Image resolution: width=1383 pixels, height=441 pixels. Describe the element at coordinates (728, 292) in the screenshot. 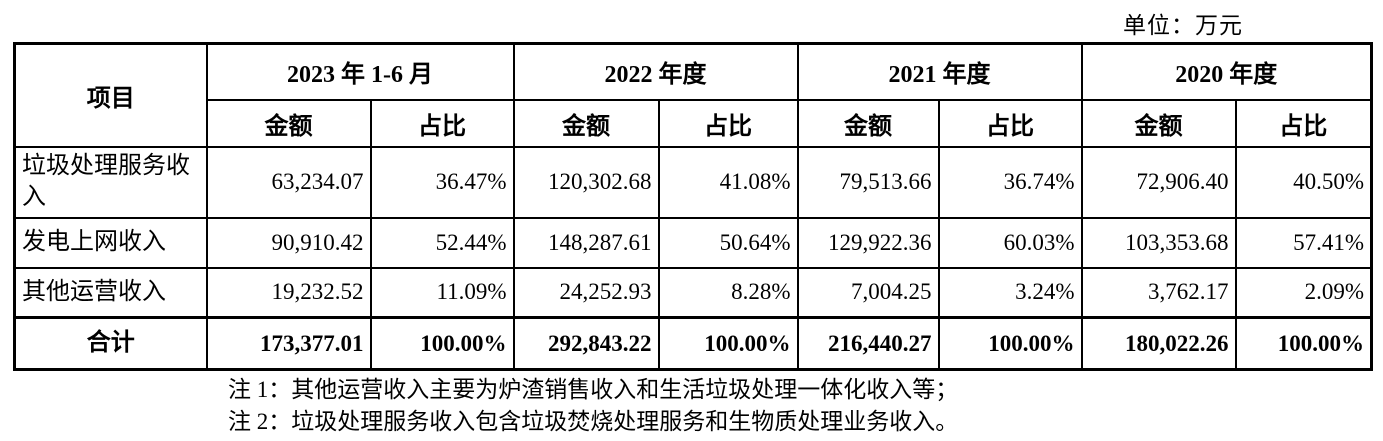

I see `cell-pct: 8.28%` at that location.